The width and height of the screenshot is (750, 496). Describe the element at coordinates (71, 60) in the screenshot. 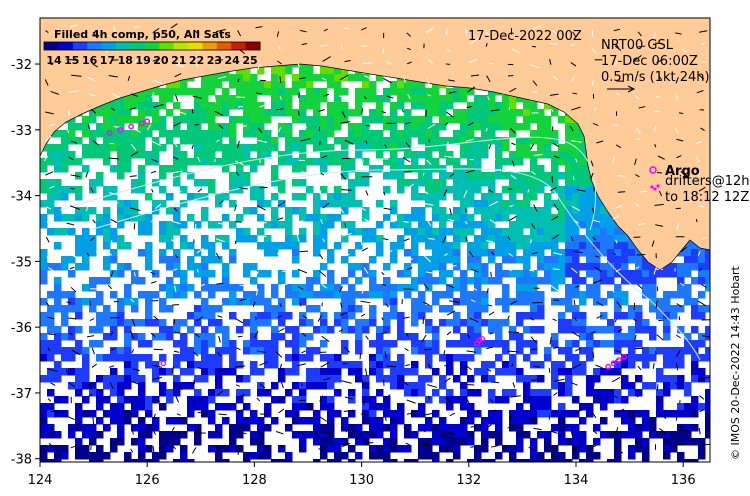

I see `colorbar-tick-label: 15` at that location.